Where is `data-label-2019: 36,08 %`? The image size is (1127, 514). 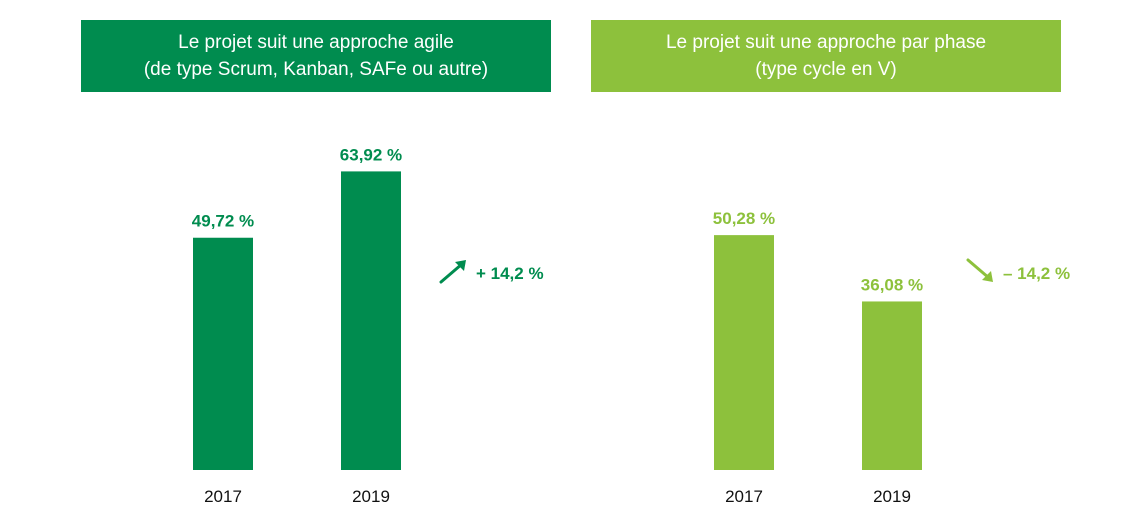
data-label-2019: 36,08 % is located at coordinates (892, 284).